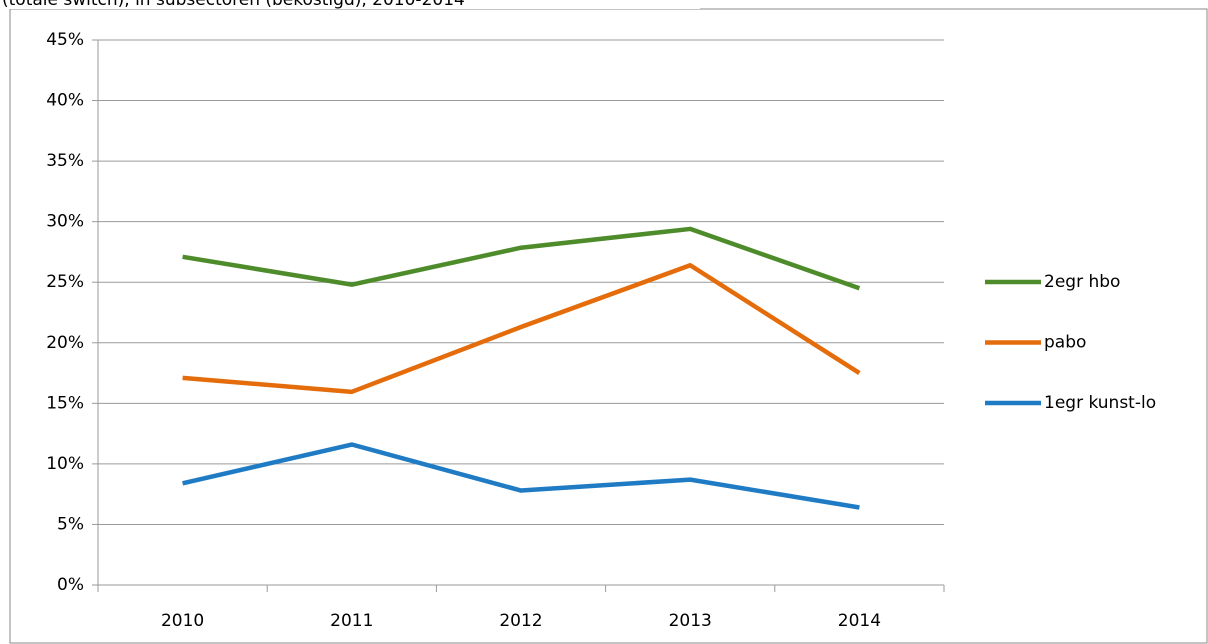  Describe the element at coordinates (65, 282) in the screenshot. I see `y-tick-label: 25%` at that location.